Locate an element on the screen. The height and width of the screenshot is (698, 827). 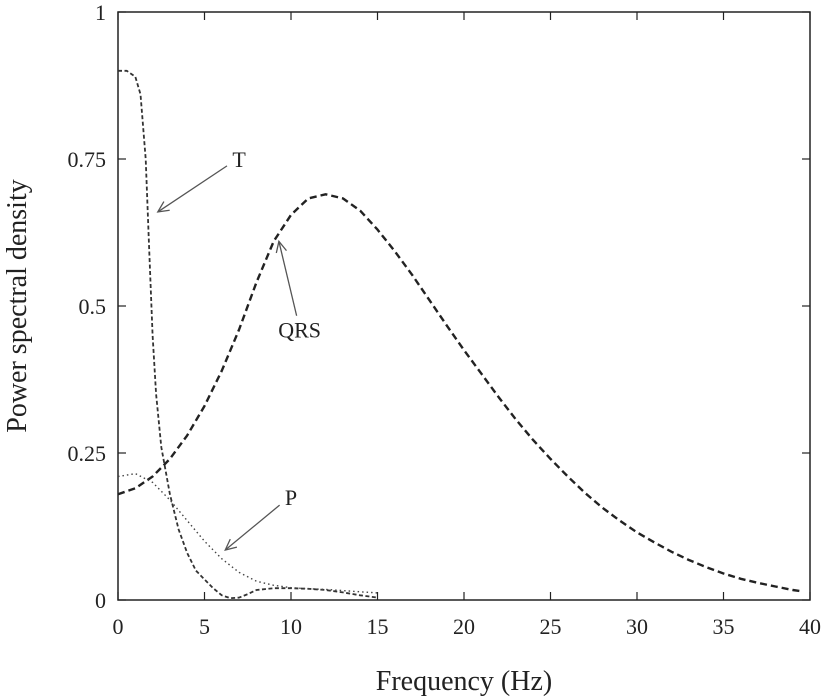
series-line-p is located at coordinates (247, 533).